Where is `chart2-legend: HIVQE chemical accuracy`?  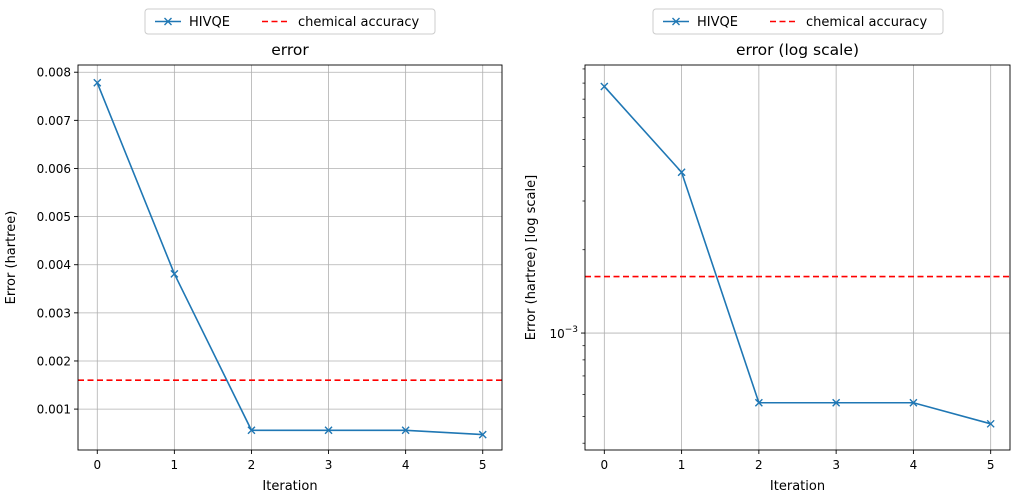
chart2-legend: HIVQE chemical accuracy is located at coordinates (798, 21).